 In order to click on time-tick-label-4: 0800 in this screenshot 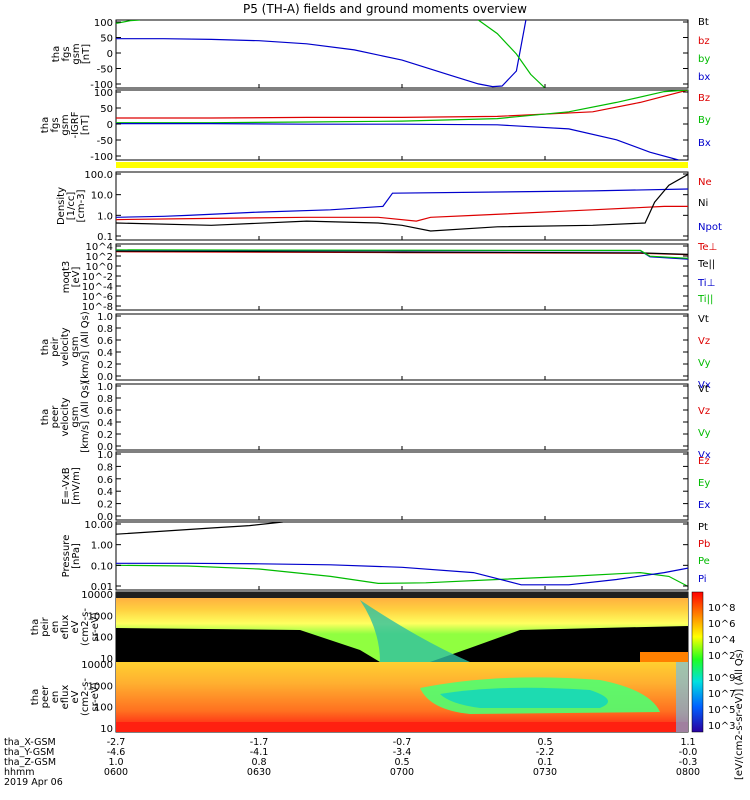, I will do `click(688, 772)`.